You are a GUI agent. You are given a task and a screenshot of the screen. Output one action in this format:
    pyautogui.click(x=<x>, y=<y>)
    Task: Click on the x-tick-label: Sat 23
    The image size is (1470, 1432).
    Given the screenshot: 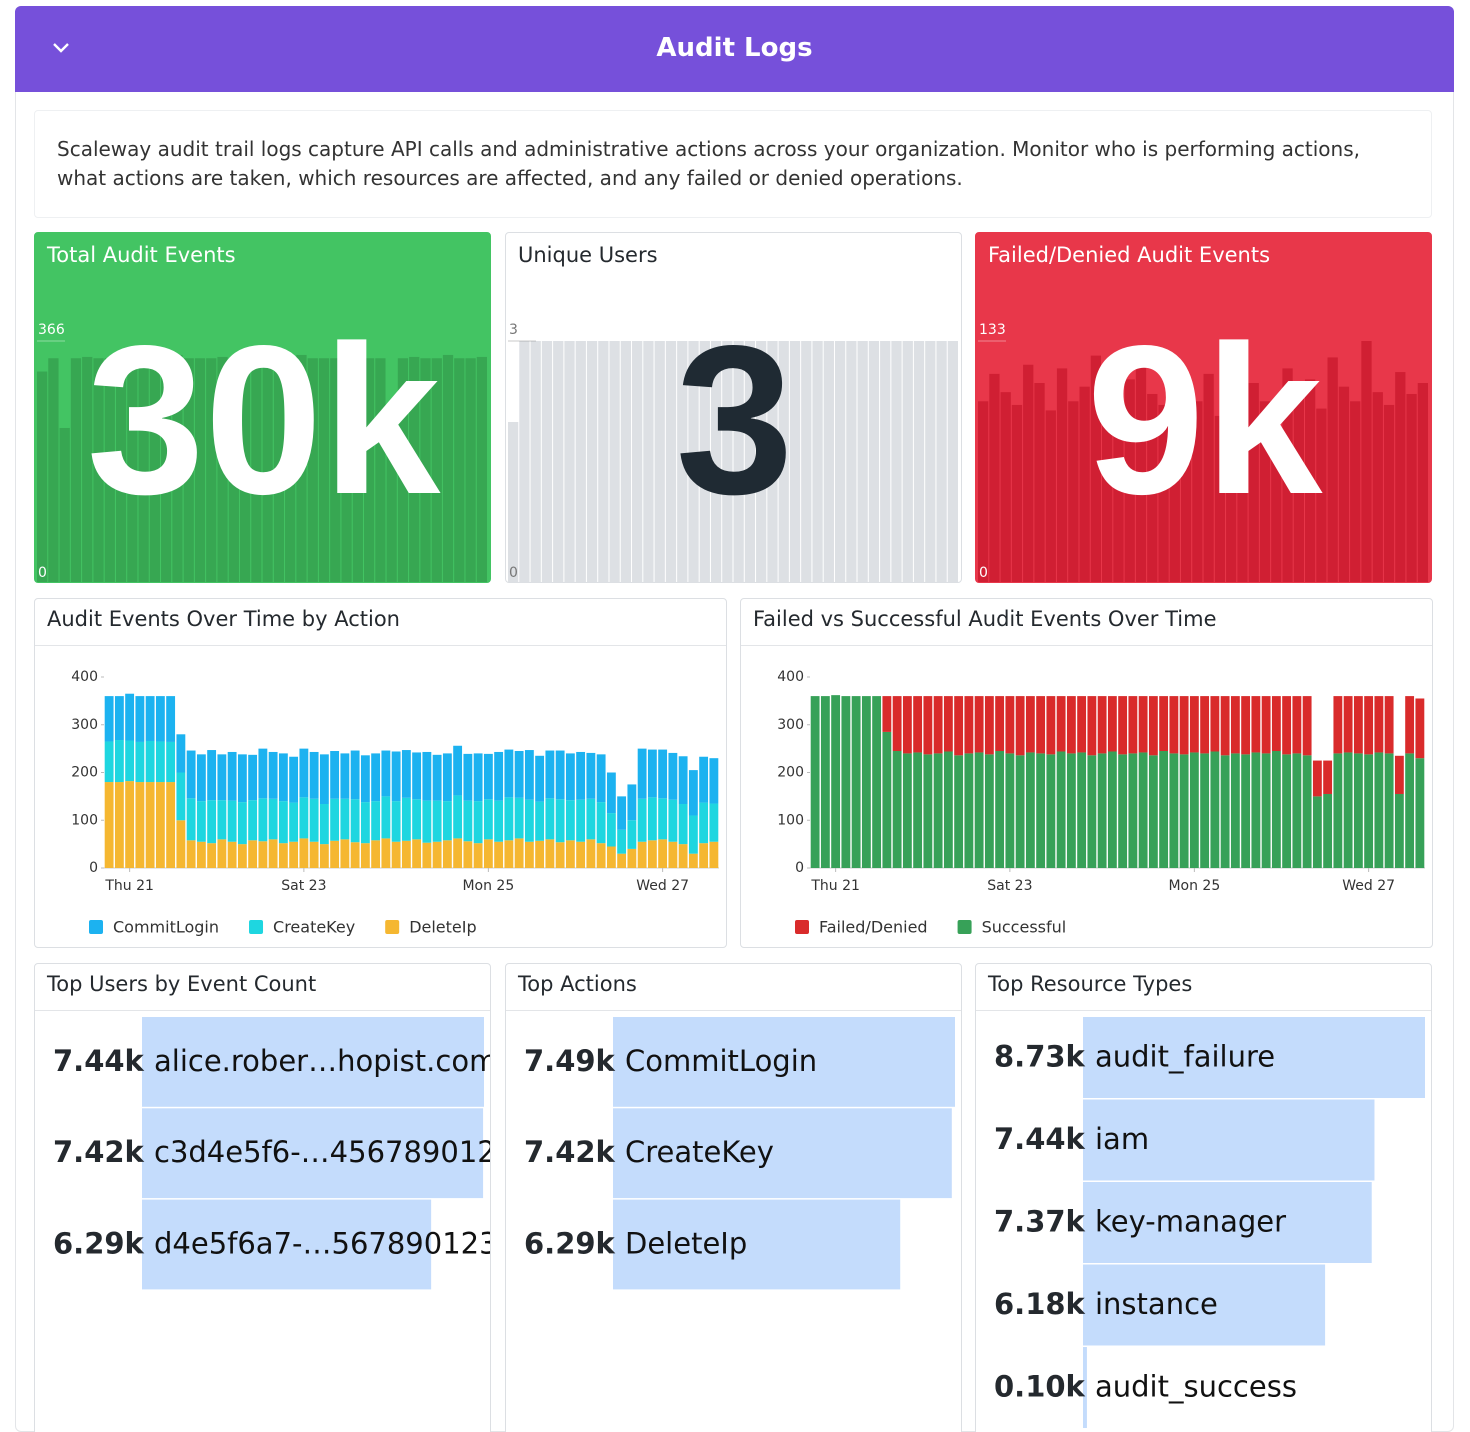 What is the action you would take?
    pyautogui.click(x=1009, y=886)
    